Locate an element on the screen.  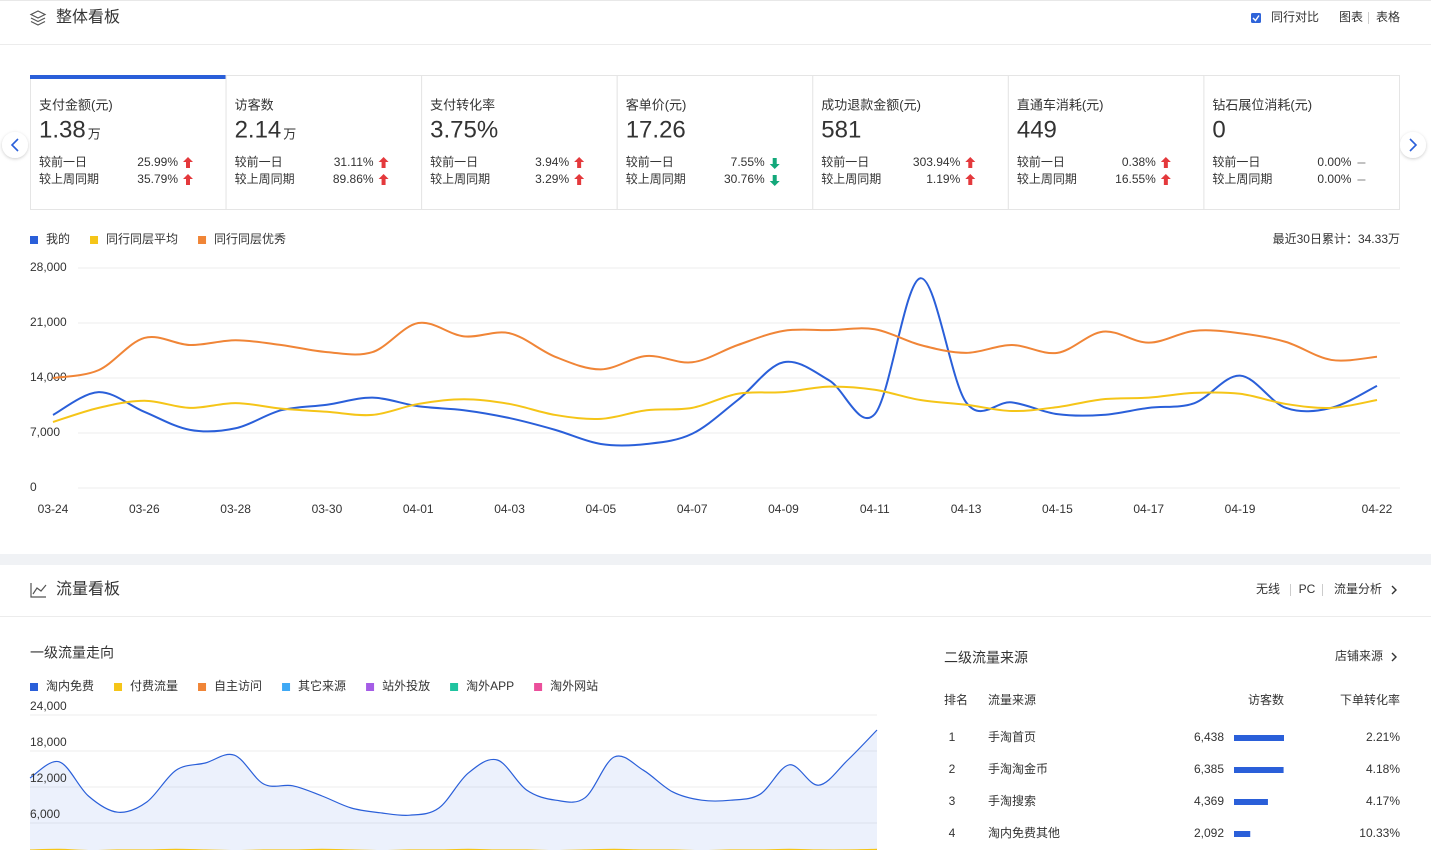
compare-value: 16.55% is located at coordinates (1135, 179).